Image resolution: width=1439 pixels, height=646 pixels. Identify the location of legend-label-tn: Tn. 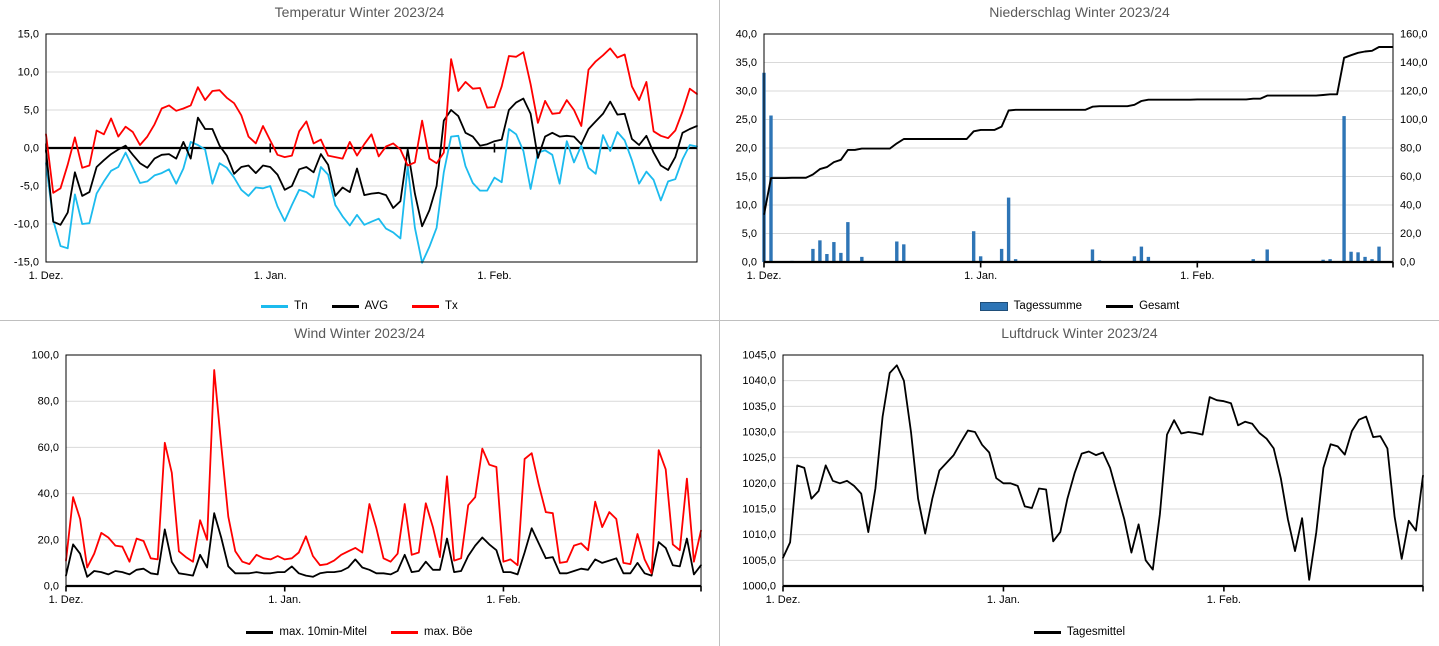
(301, 306).